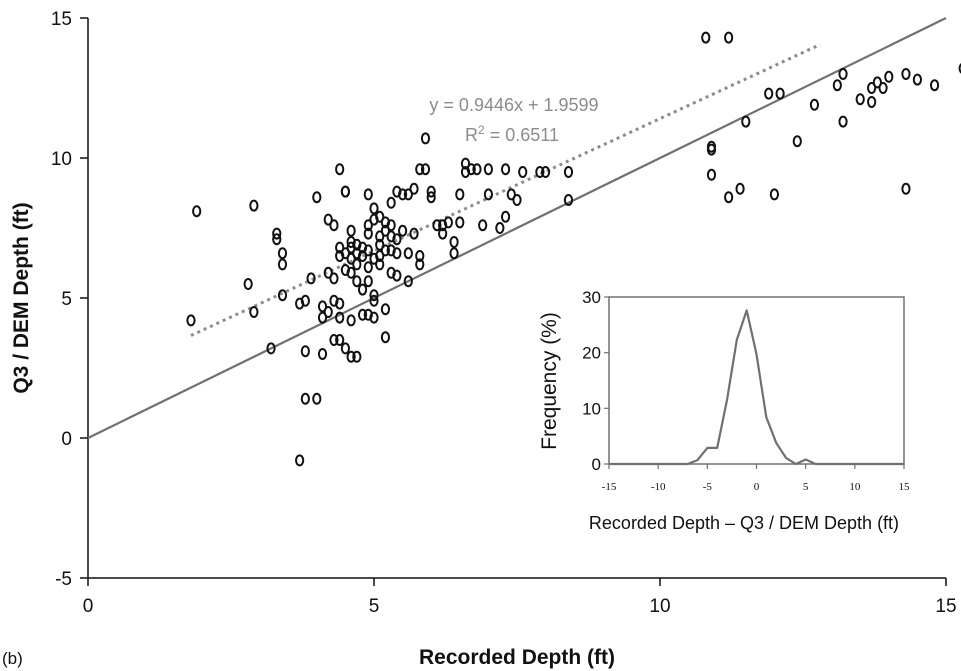 Image resolution: width=961 pixels, height=671 pixels. Describe the element at coordinates (756, 380) in the screenshot. I see `inset-frame` at that location.